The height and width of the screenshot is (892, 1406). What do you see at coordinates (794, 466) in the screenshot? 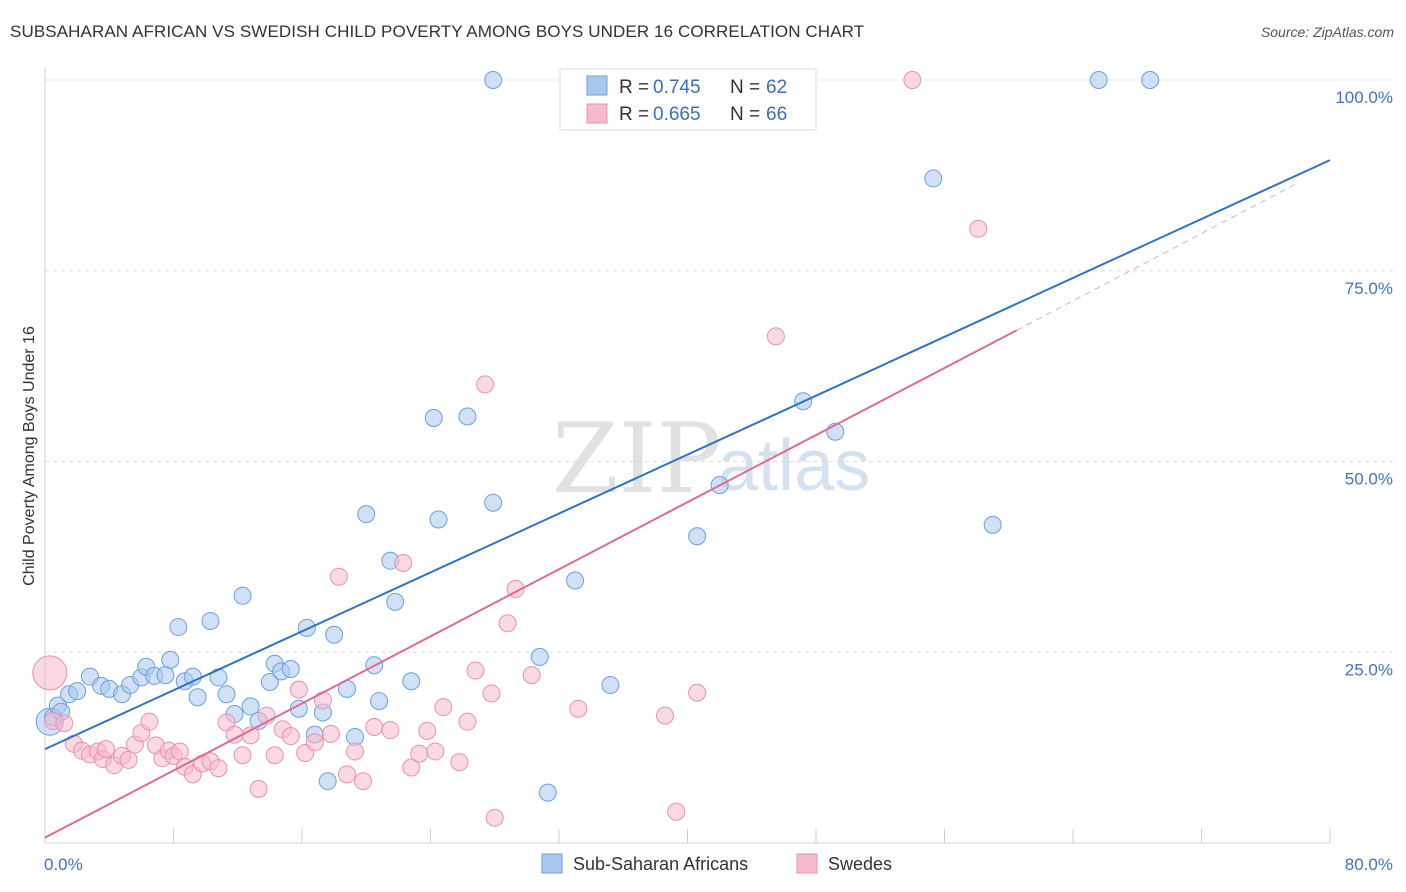
I see `watermark-atlas: atlas` at bounding box center [794, 466].